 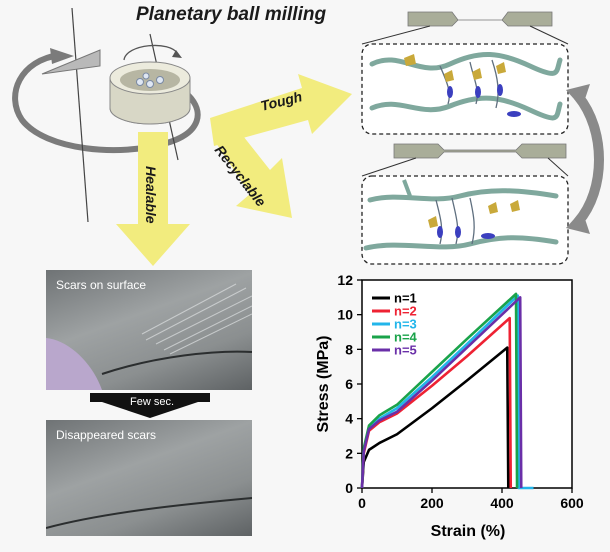 I want to click on y-tick-label: 12, so click(x=345, y=280).